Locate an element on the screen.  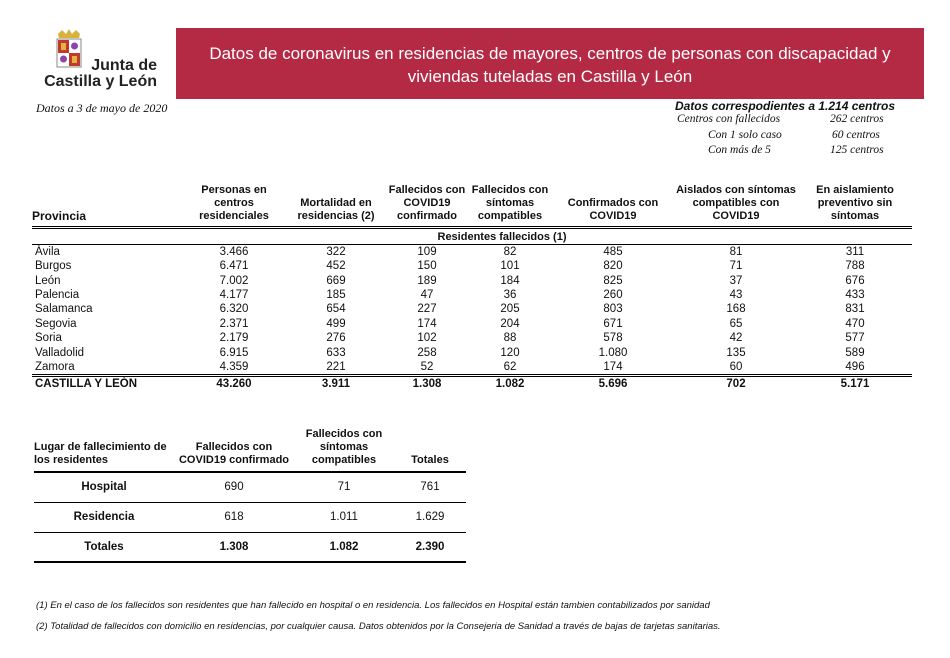
total-cell: 5.171 is located at coordinates (855, 383).